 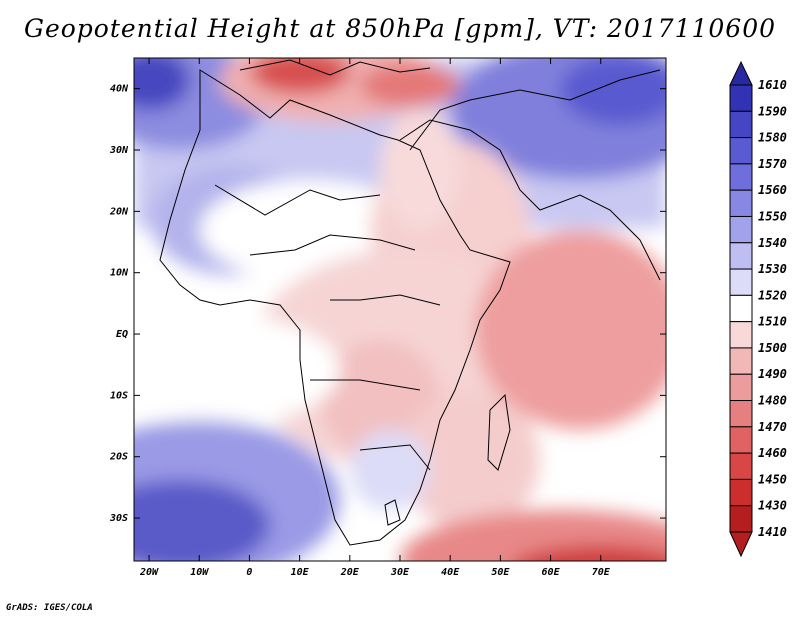 What do you see at coordinates (772, 190) in the screenshot?
I see `colorbar-label: 1560` at bounding box center [772, 190].